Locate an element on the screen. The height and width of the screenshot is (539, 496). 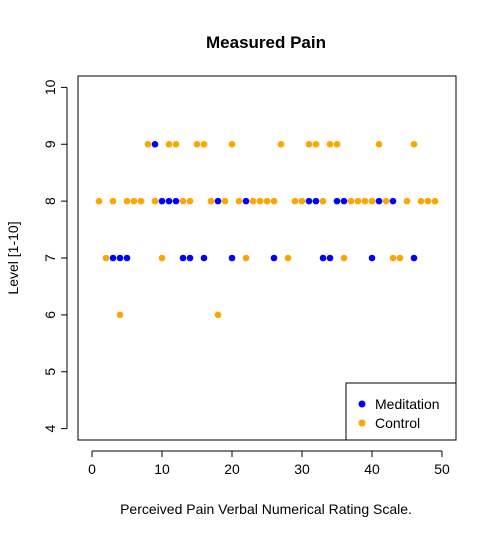
y-tick-label: 7 is located at coordinates (50, 258).